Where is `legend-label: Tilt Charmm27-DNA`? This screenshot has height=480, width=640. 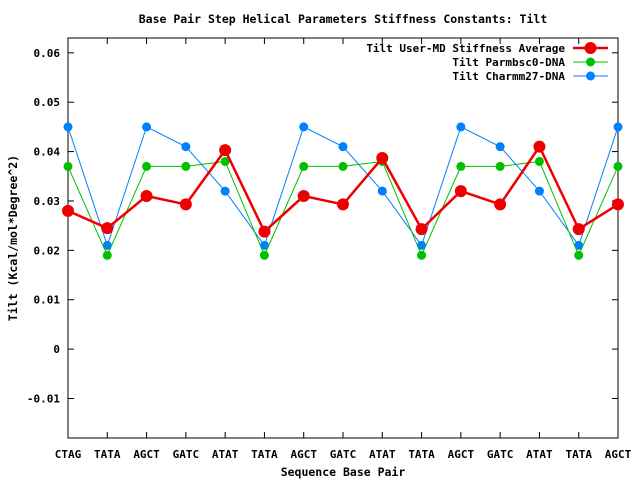 legend-label: Tilt Charmm27-DNA is located at coordinates (508, 76).